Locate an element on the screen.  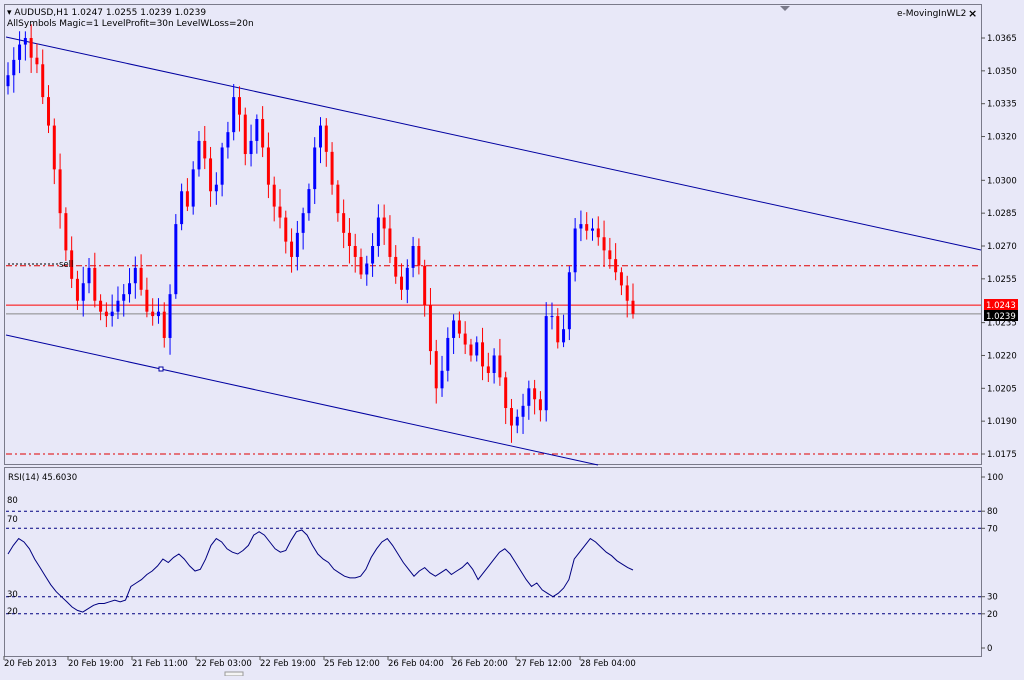
price-tick-label: 1.0285 is located at coordinates (1002, 214).